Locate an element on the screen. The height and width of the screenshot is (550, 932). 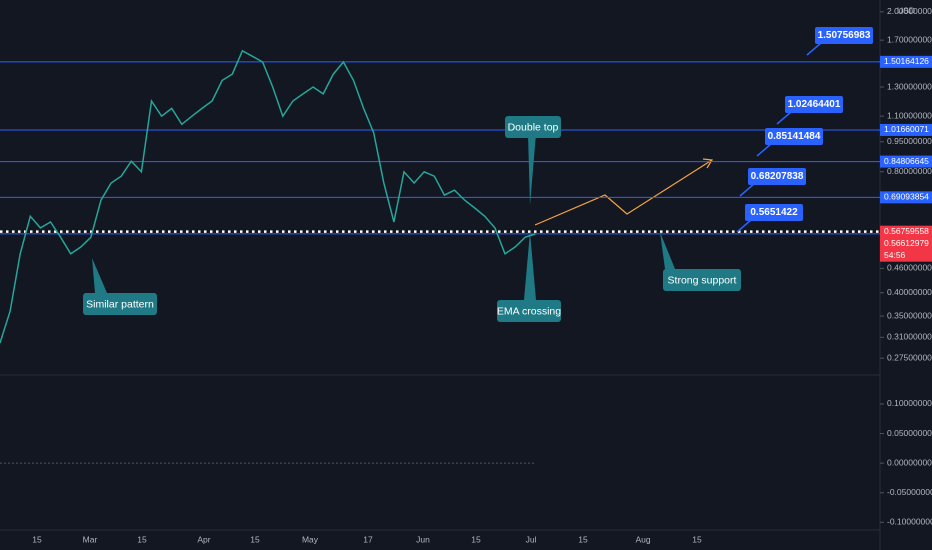
current-price-tag is located at coordinates (906, 243).